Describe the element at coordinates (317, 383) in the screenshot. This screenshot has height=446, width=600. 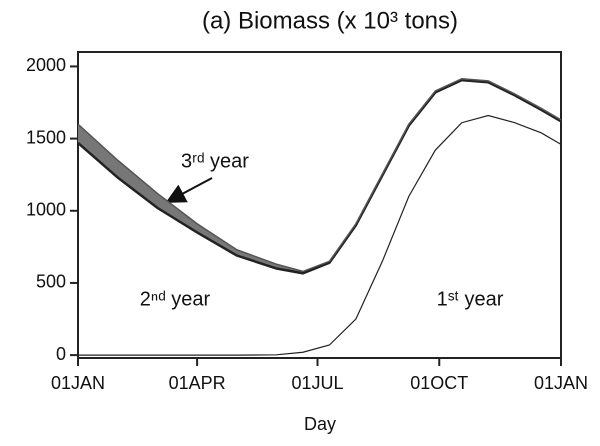
I see `x-tick-label: 01JUL` at that location.